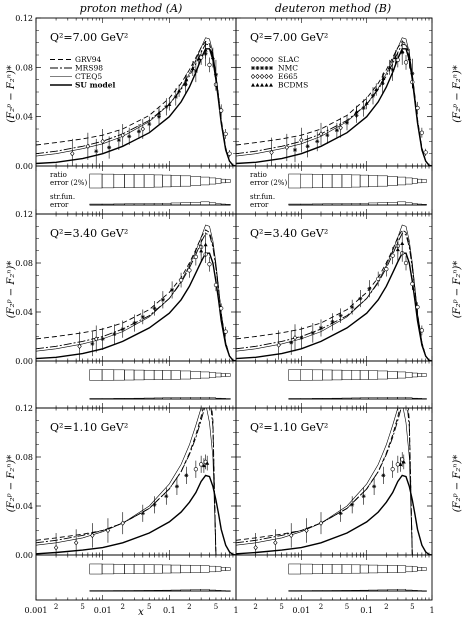 This screenshot has width=474, height=622. What do you see at coordinates (333, 8) in the screenshot?
I see `column-header-deuteron: deuteron method (B)` at bounding box center [333, 8].